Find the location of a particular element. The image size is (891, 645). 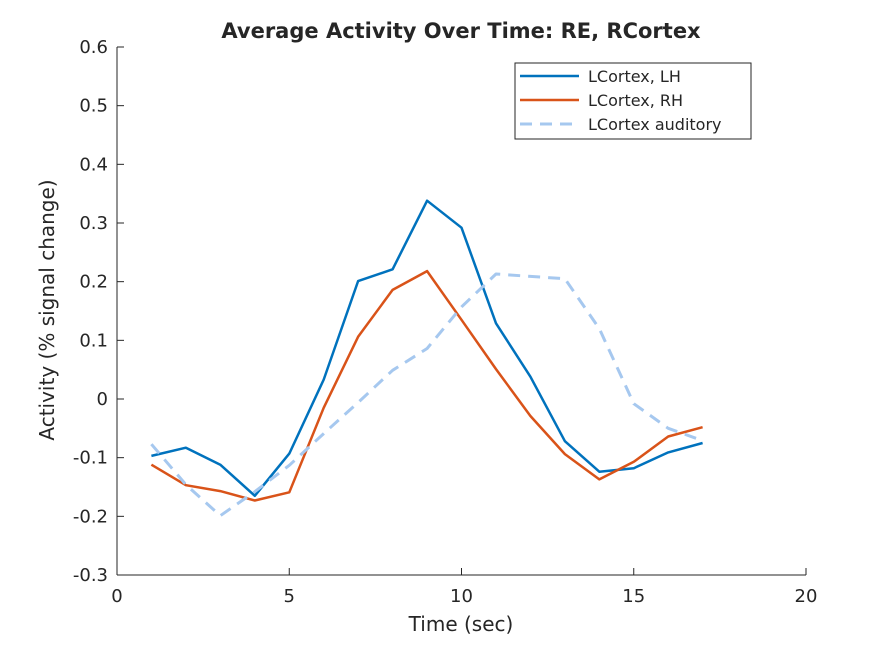

y-axis-label: Activity (% signal change) is located at coordinates (47, 309).